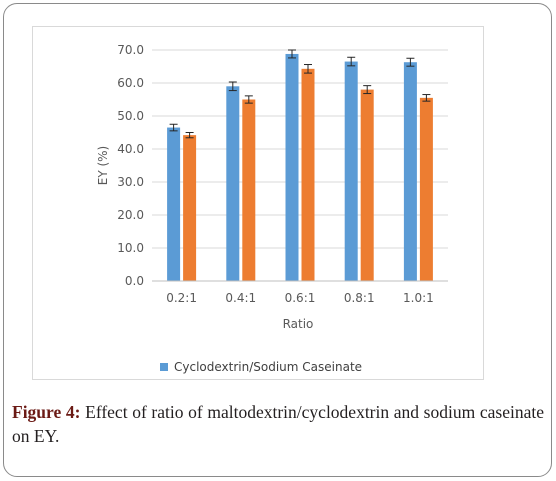 The image size is (556, 481). Describe the element at coordinates (103, 166) in the screenshot. I see `y-axis-label: EY (%)` at that location.